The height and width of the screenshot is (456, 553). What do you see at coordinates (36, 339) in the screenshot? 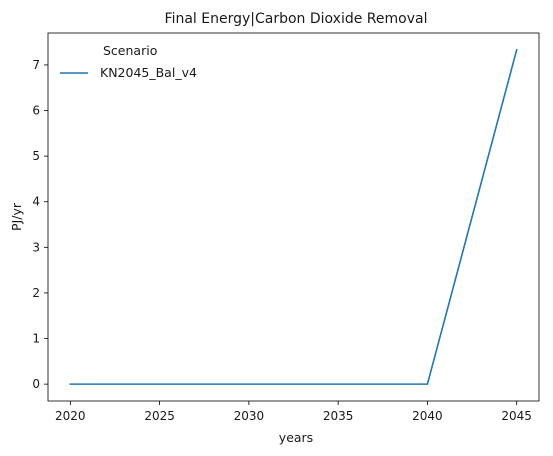
I see `y-tick-label: 1` at bounding box center [36, 339].